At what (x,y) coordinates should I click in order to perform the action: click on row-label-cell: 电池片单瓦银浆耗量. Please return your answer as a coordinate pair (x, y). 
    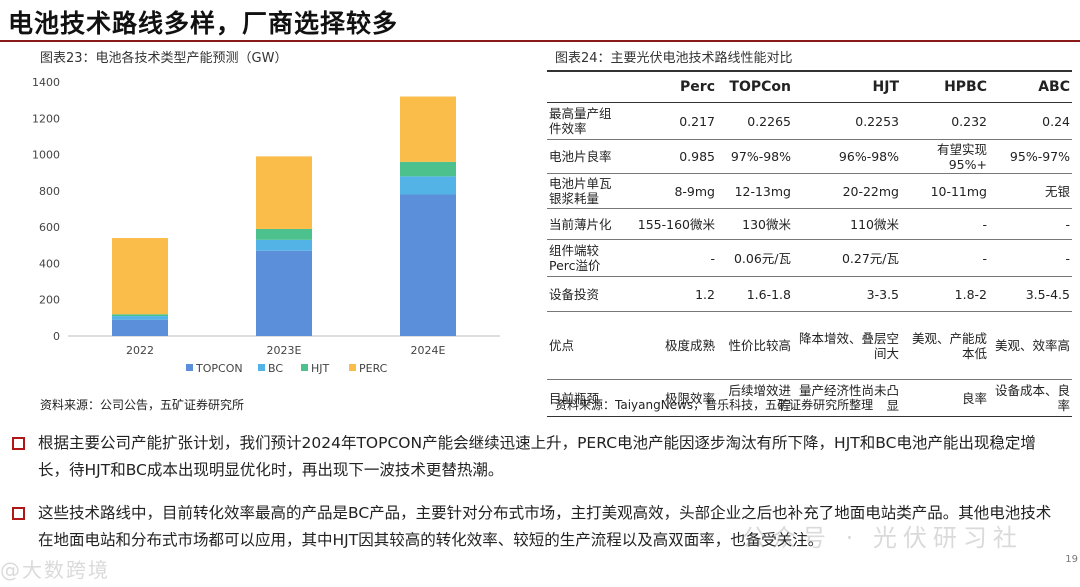
    Looking at the image, I should click on (583, 191).